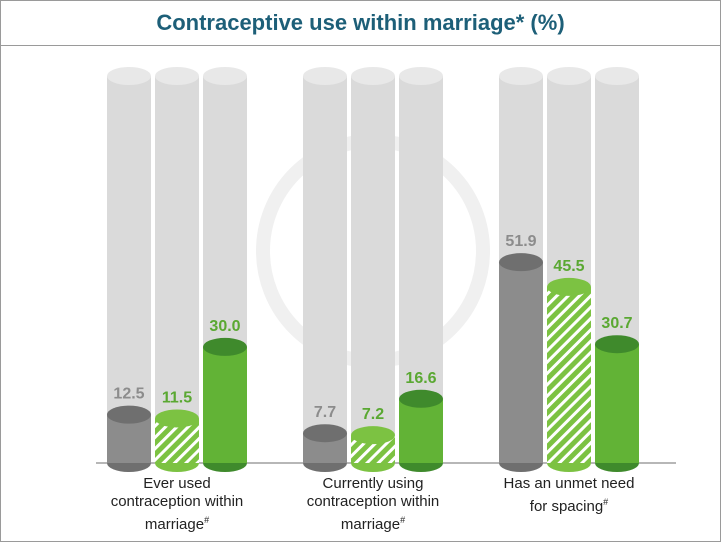 This screenshot has width=721, height=542. I want to click on value-label: 16.6, so click(420, 378).